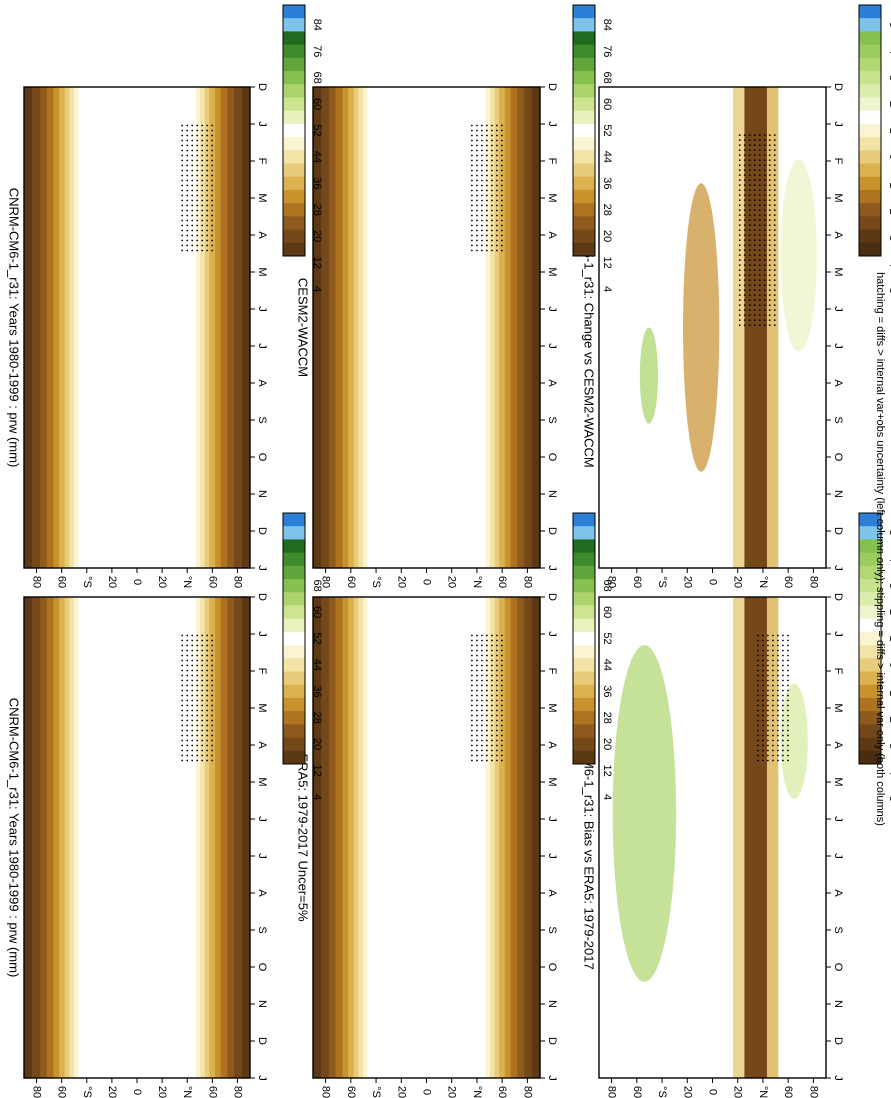 The width and height of the screenshot is (891, 1098). What do you see at coordinates (317, 289) in the screenshot?
I see `colorbar-label: 4` at bounding box center [317, 289].